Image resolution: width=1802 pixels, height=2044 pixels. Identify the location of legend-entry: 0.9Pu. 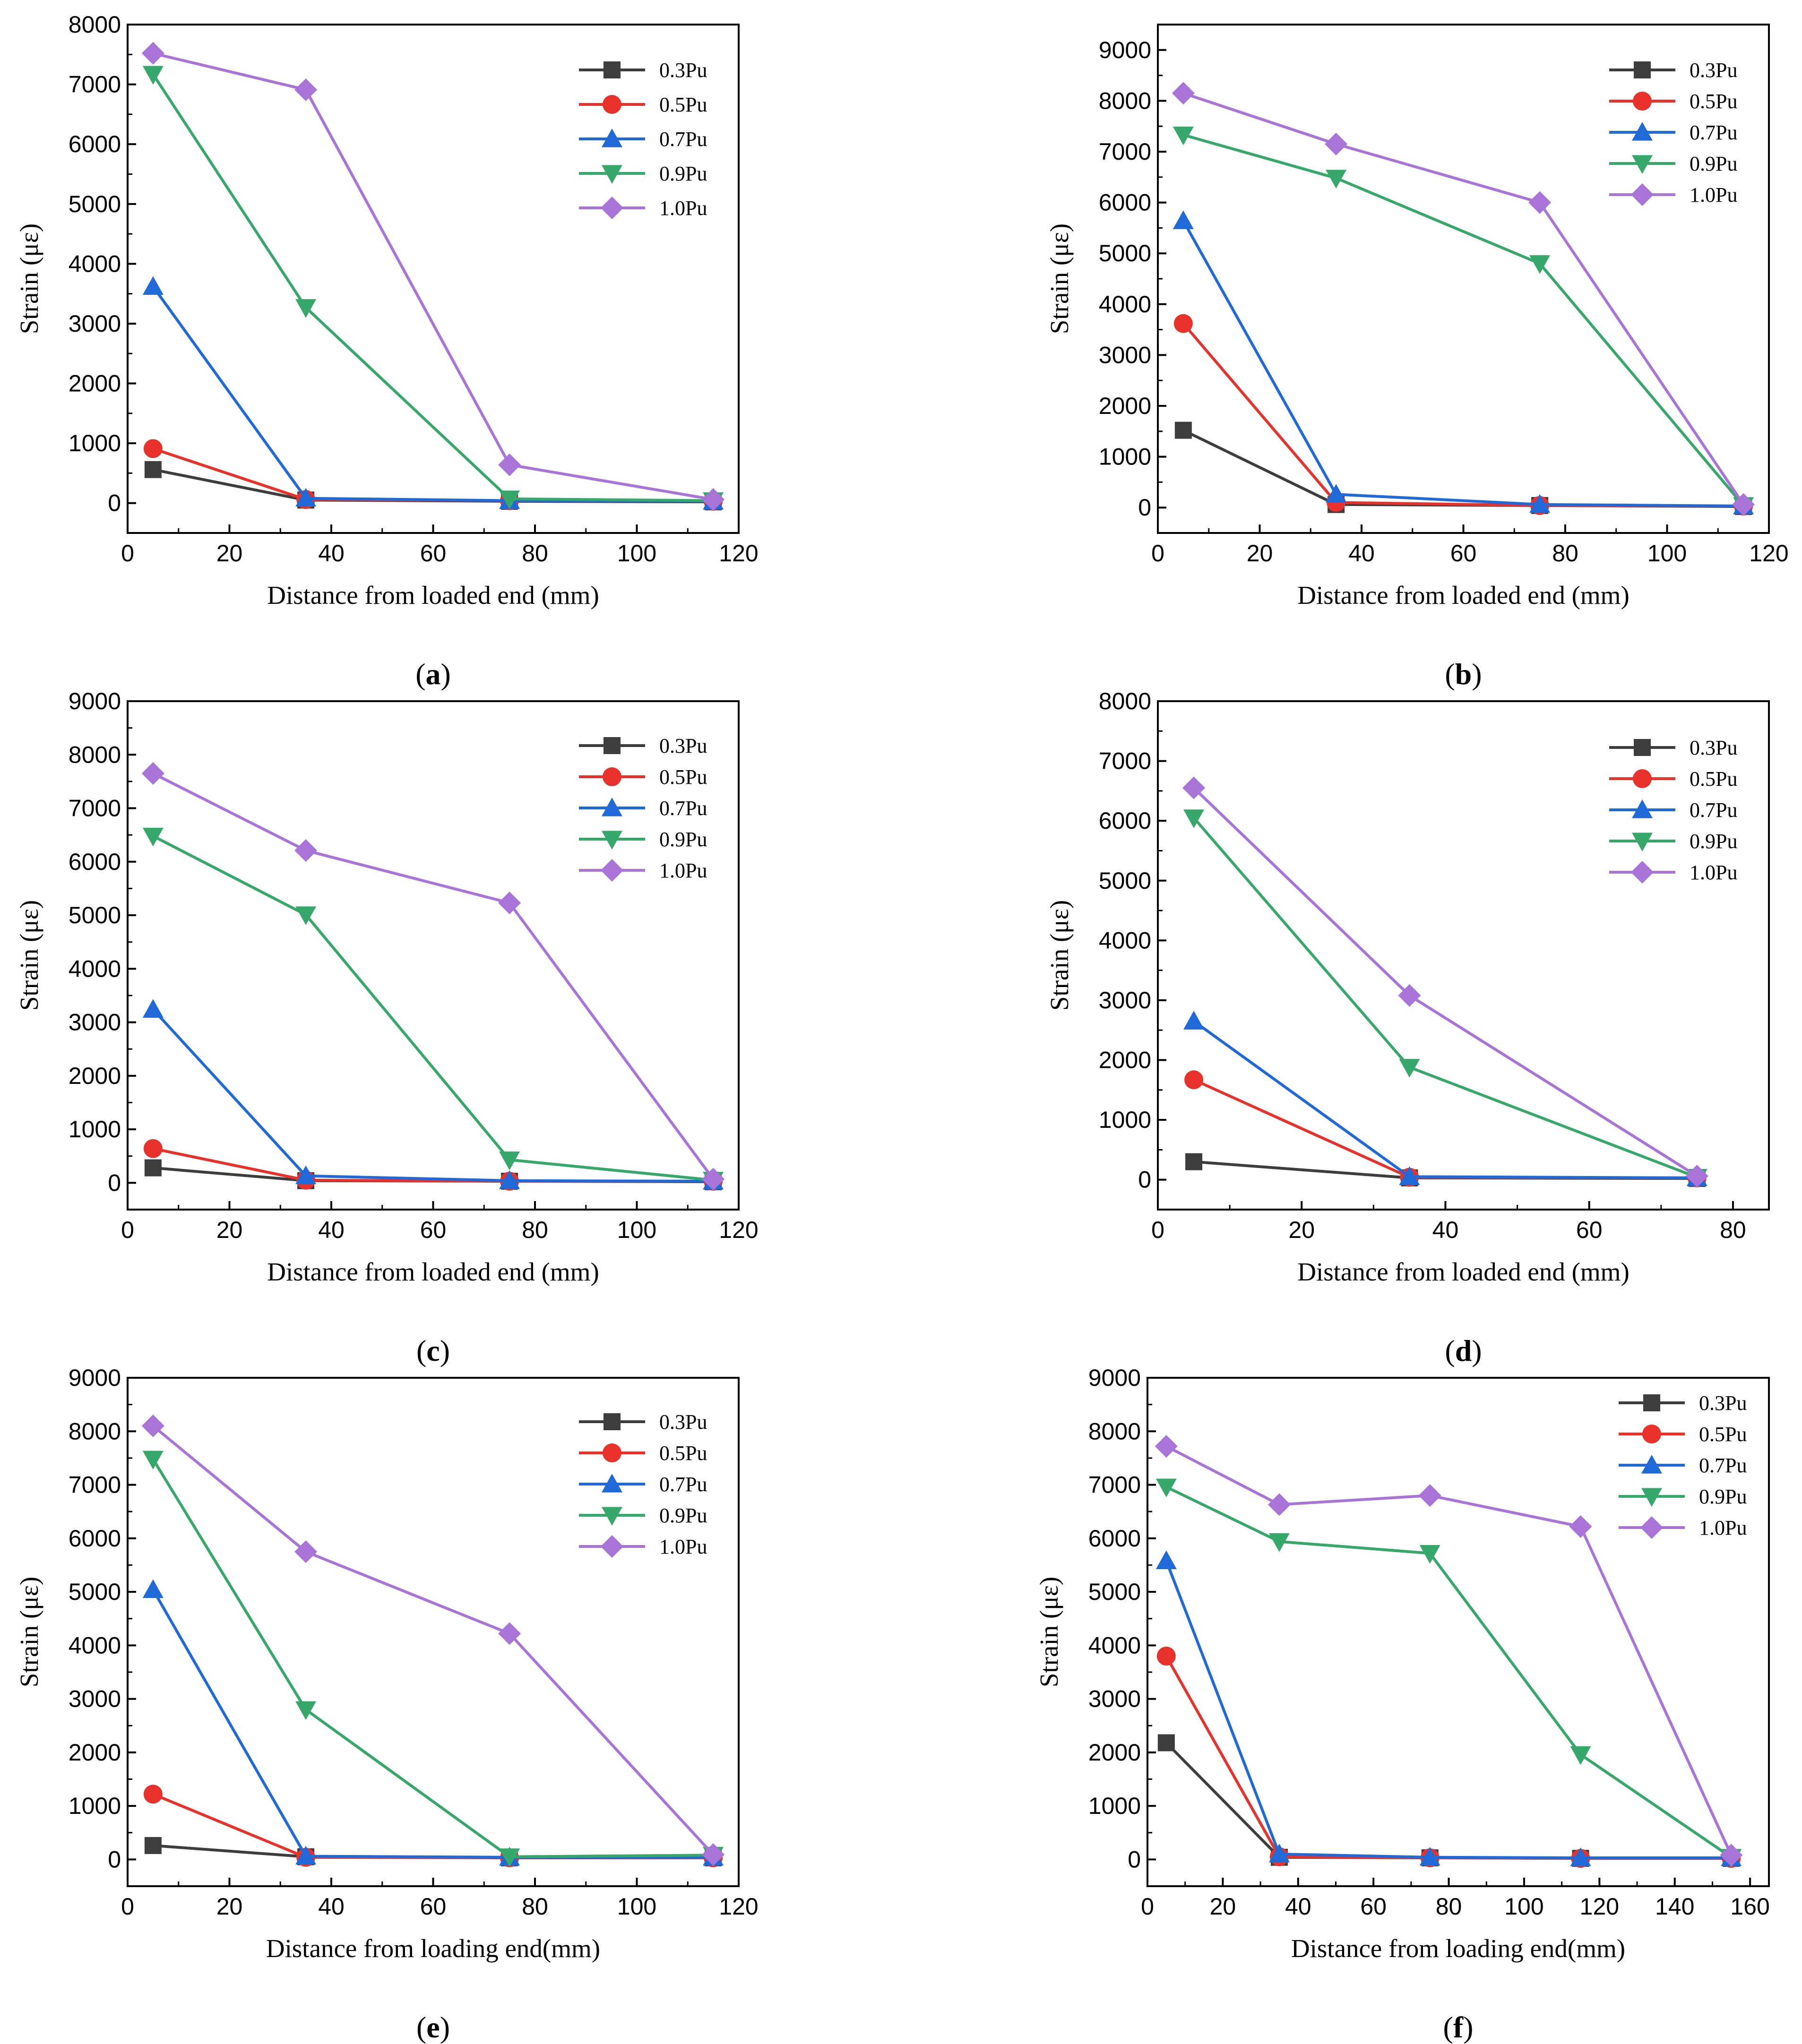
(683, 839).